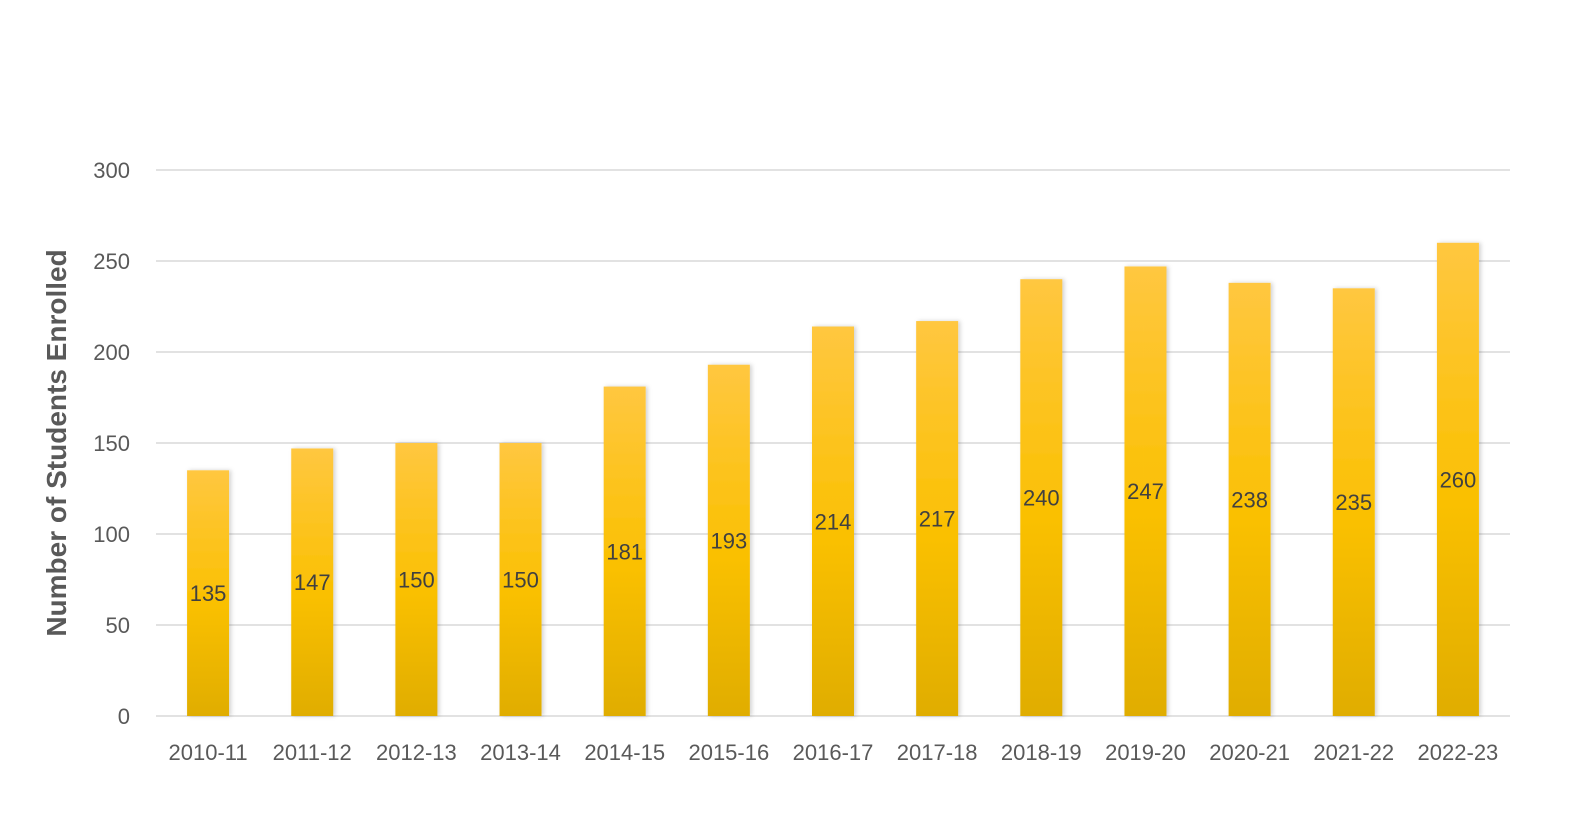 The width and height of the screenshot is (1582, 831). What do you see at coordinates (124, 716) in the screenshot?
I see `y-tick-label: 0` at bounding box center [124, 716].